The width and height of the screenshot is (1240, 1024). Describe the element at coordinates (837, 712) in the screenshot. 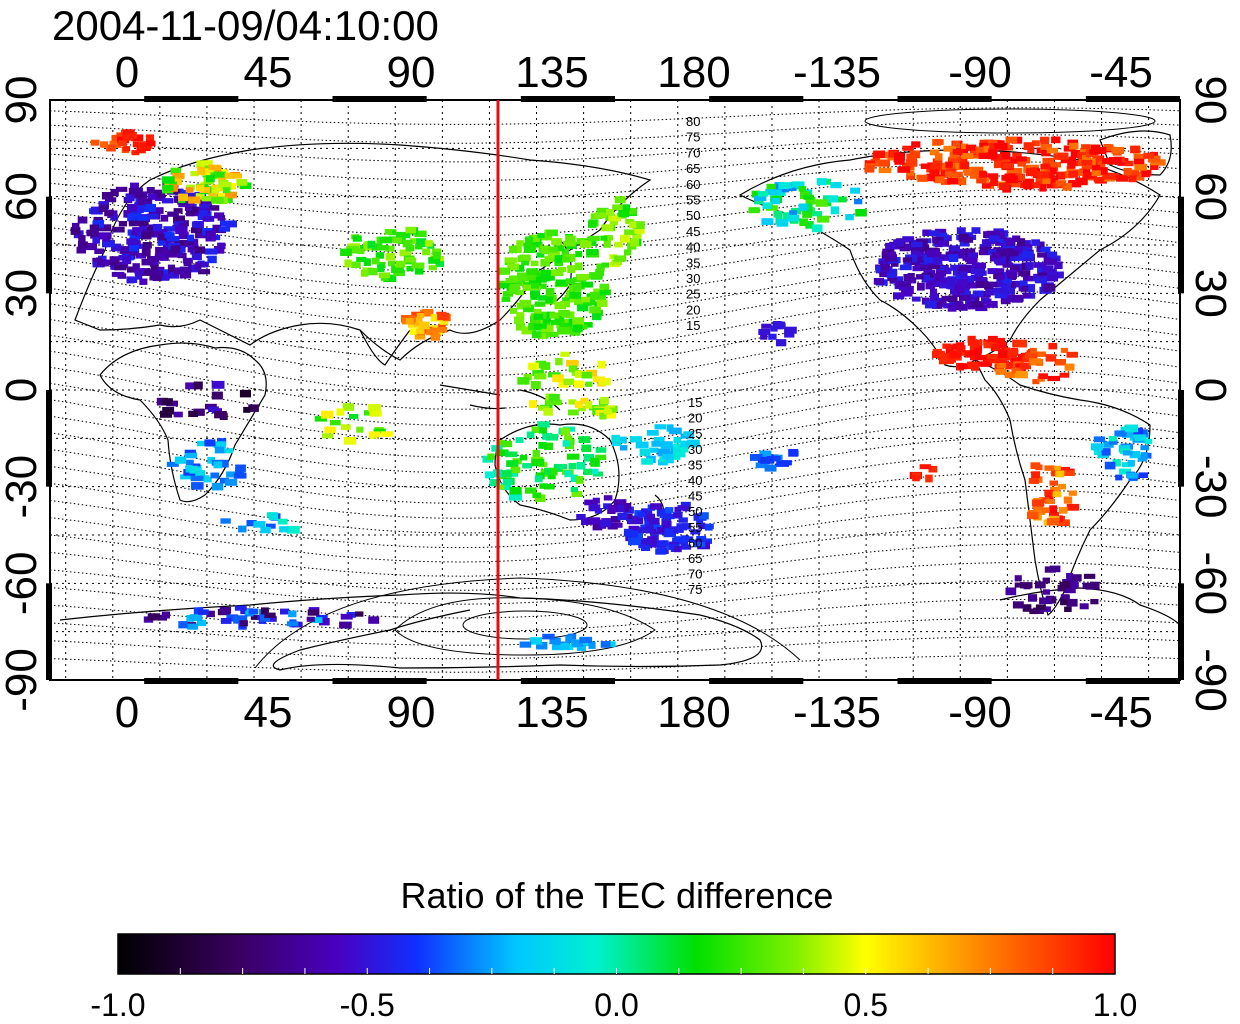

I see `lon-tick-label: -135` at that location.